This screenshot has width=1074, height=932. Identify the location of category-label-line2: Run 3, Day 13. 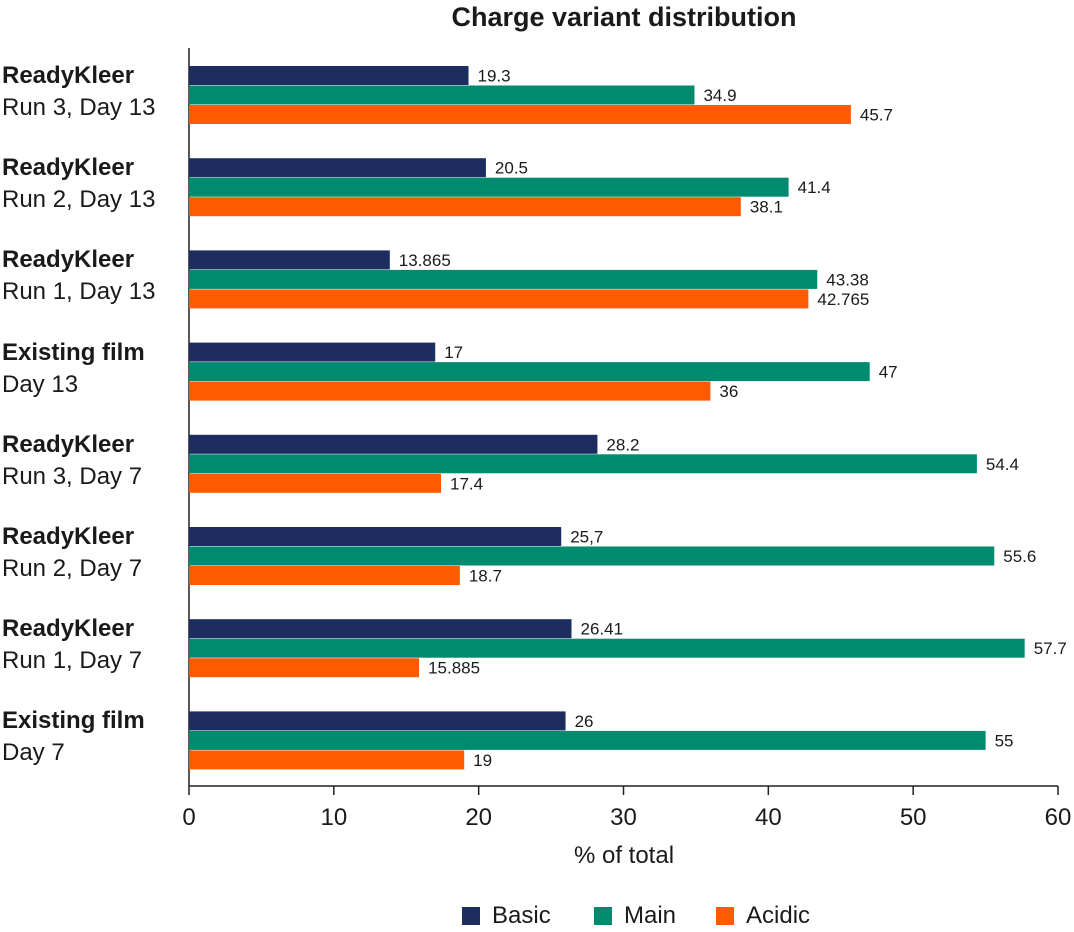
(79, 107).